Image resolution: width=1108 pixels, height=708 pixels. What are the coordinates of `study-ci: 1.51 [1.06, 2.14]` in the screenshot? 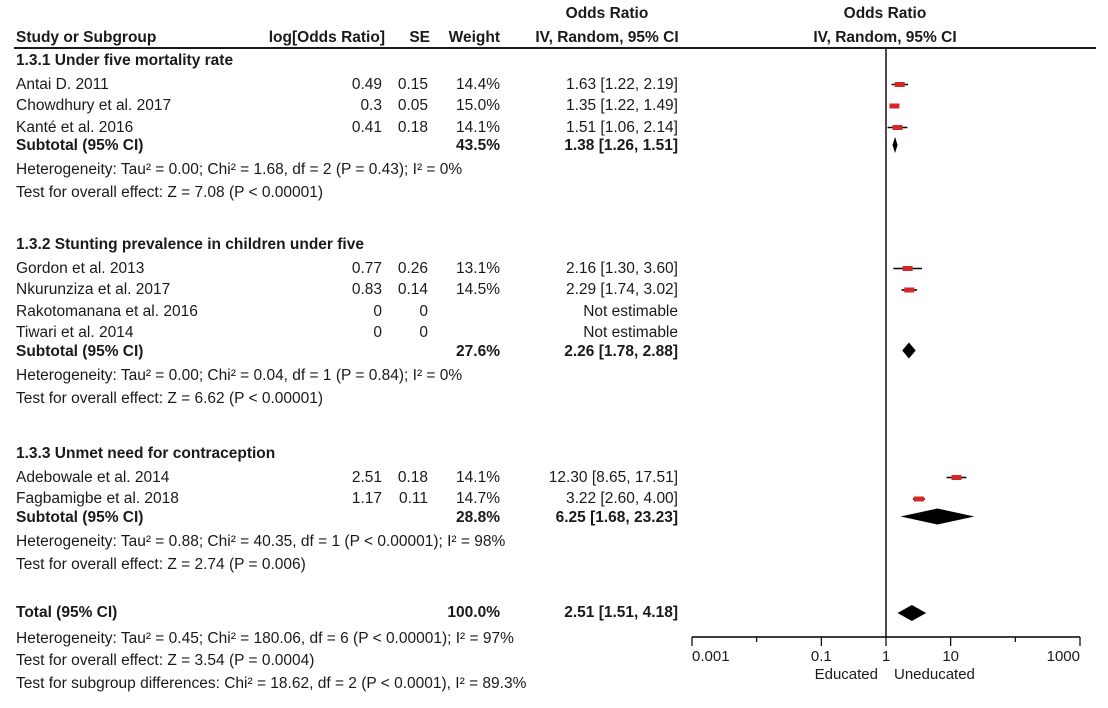 It's located at (621, 127).